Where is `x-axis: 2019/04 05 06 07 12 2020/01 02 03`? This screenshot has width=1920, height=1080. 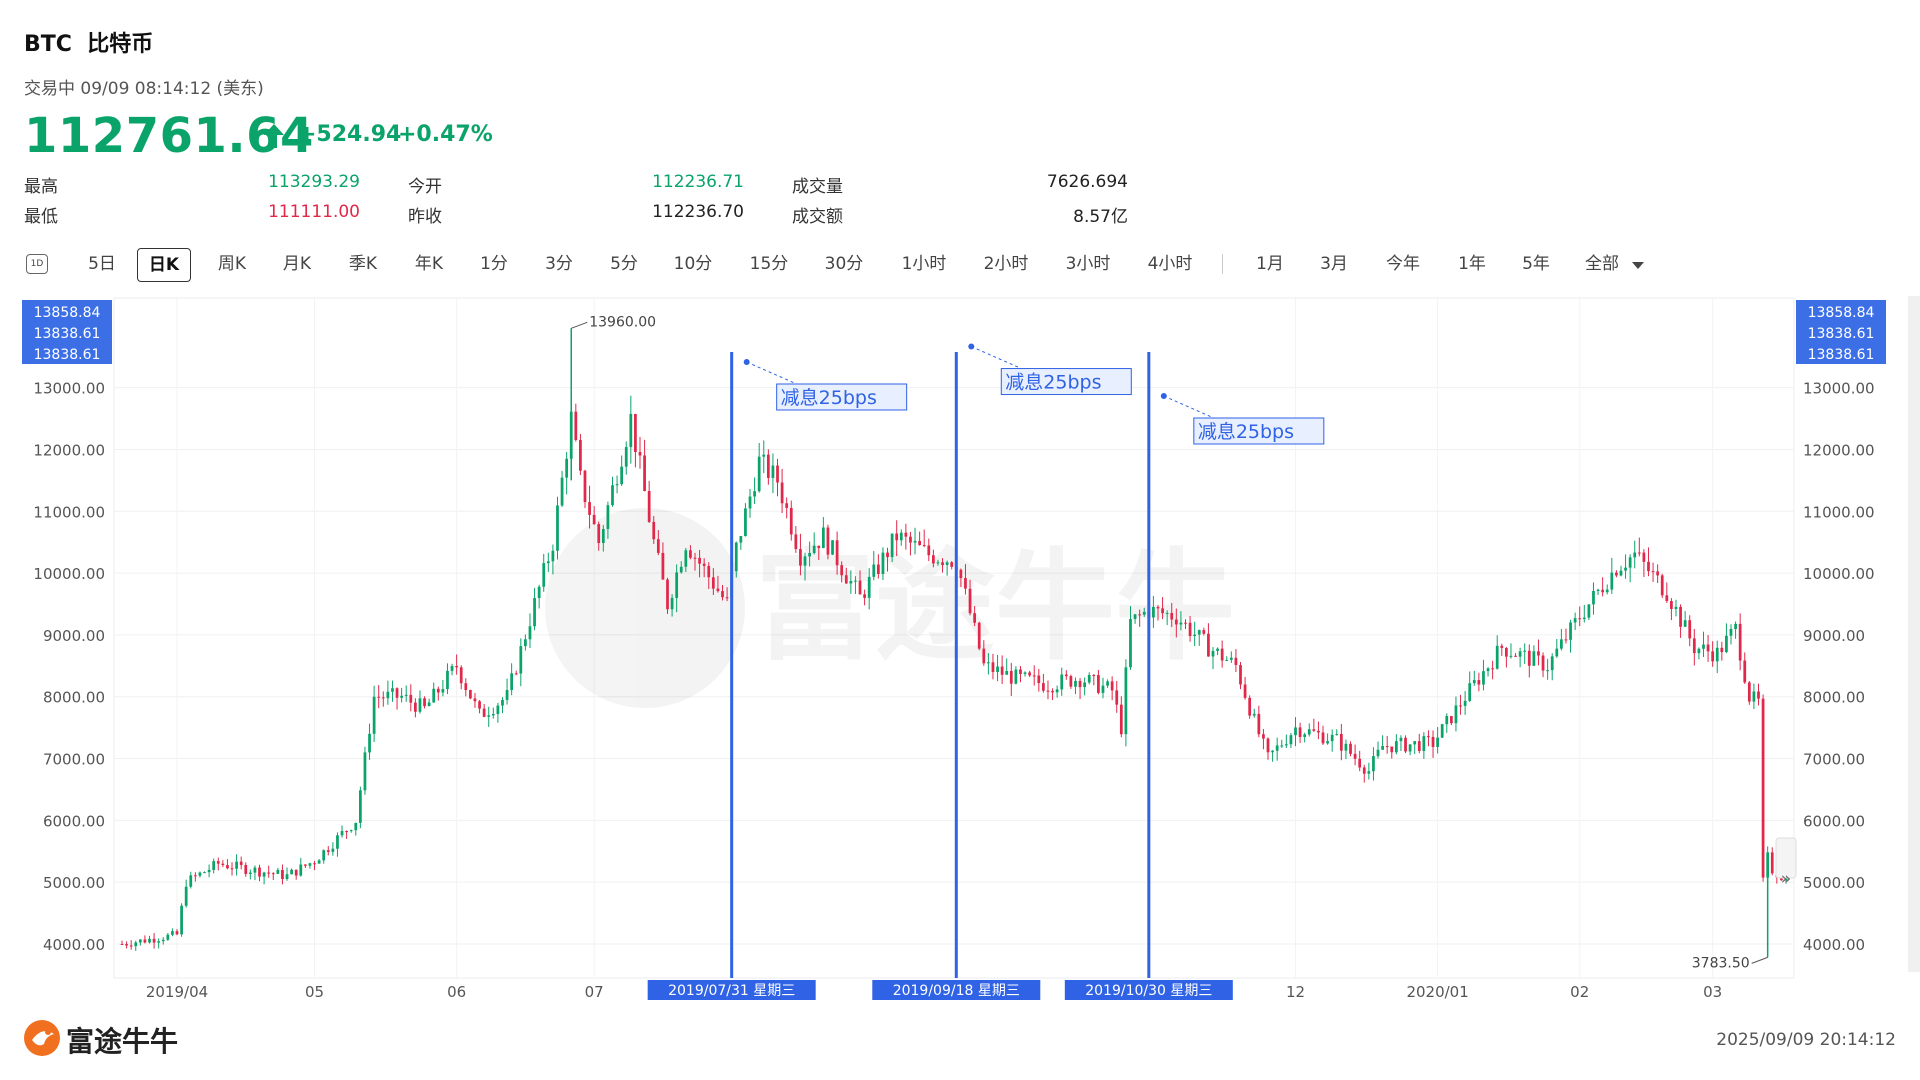 x-axis: 2019/04 05 06 07 12 2020/01 02 03 is located at coordinates (934, 992).